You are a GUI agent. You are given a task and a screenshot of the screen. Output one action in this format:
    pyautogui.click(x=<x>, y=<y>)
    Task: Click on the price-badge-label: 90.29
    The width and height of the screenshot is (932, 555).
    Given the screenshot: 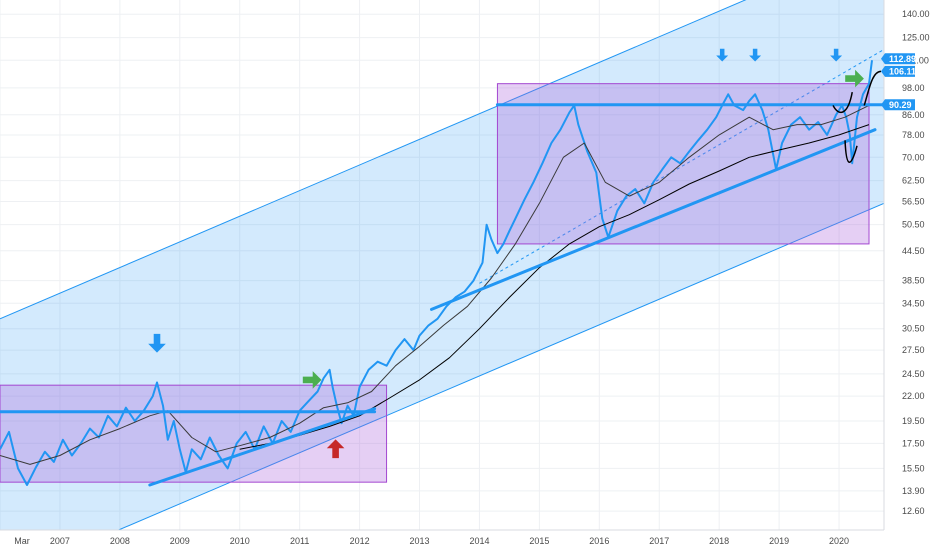 What is the action you would take?
    pyautogui.click(x=900, y=105)
    